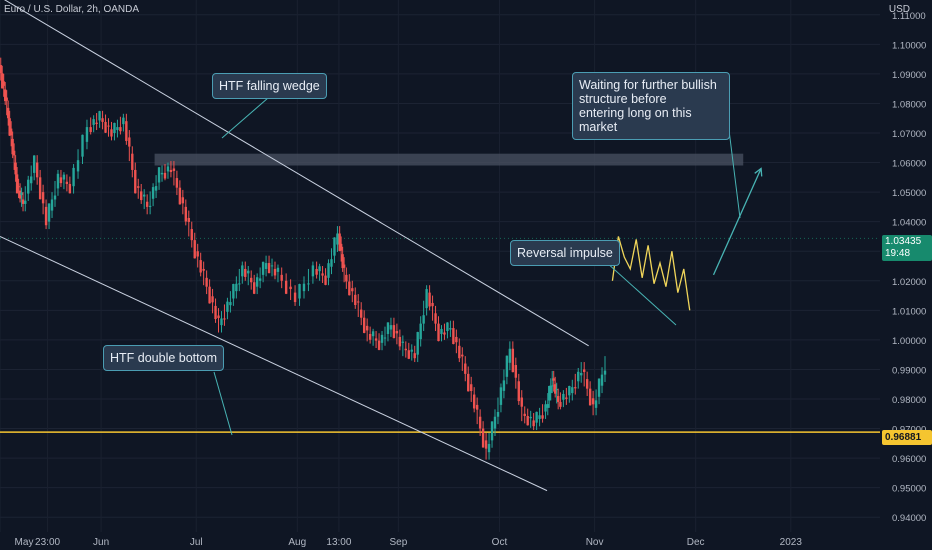  Describe the element at coordinates (269, 86) in the screenshot. I see `callout-falling-wedge: HTF falling wedge` at that location.